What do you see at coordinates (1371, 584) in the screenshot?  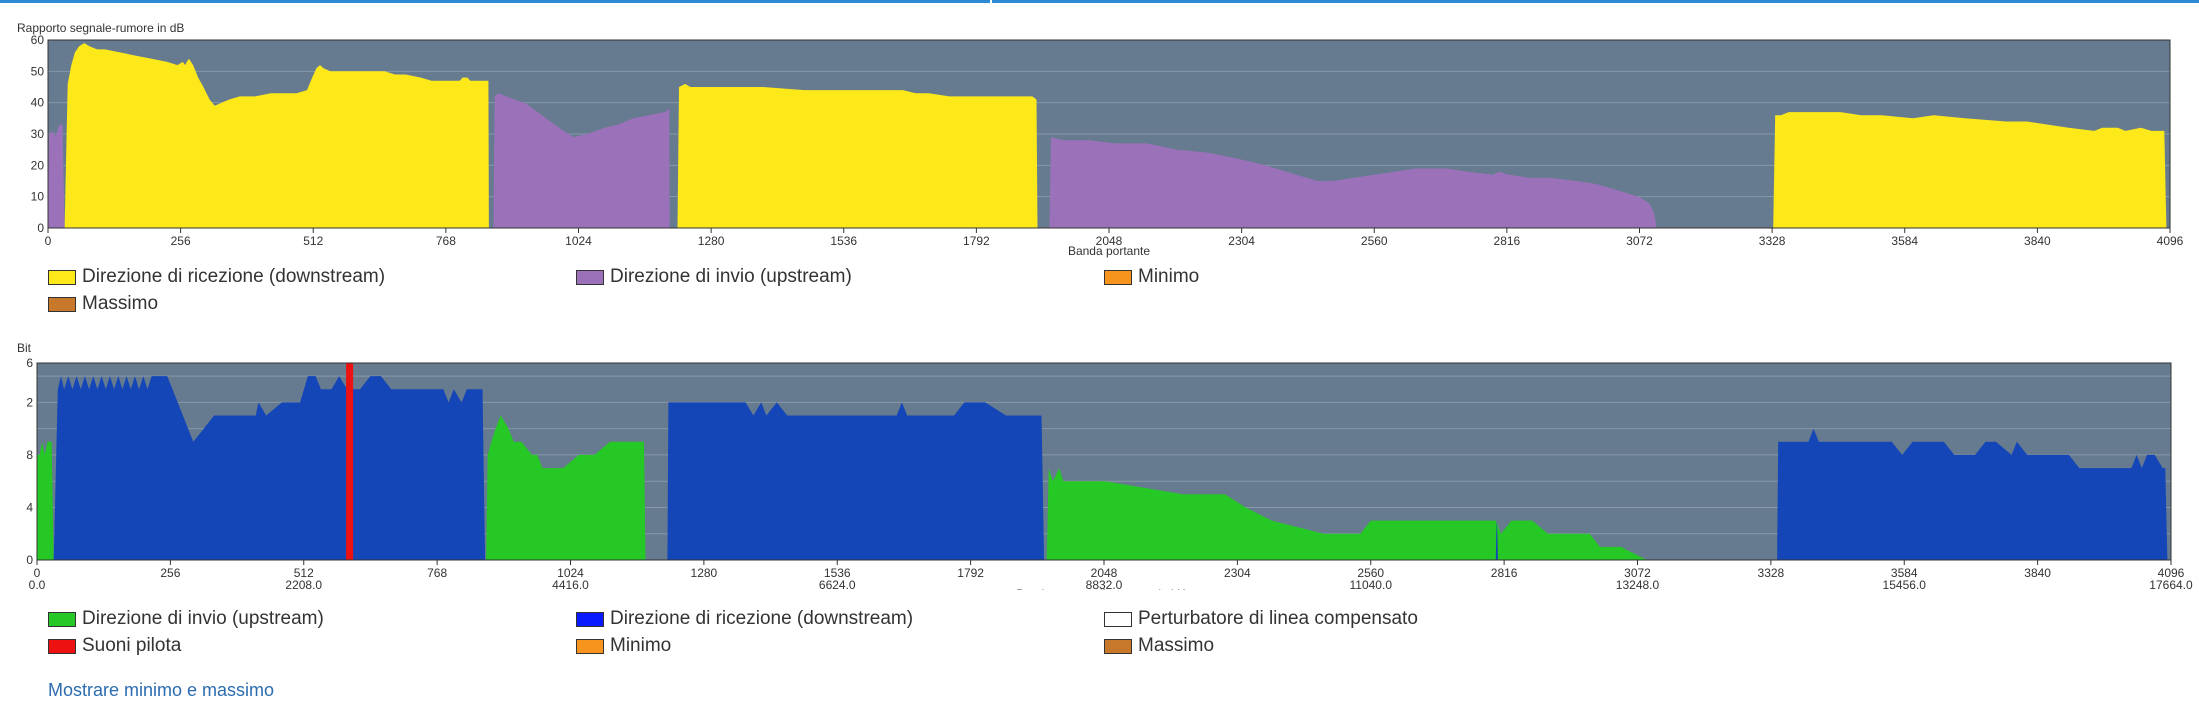 I see `bits-x-khz-label: 11040.0` at bounding box center [1371, 584].